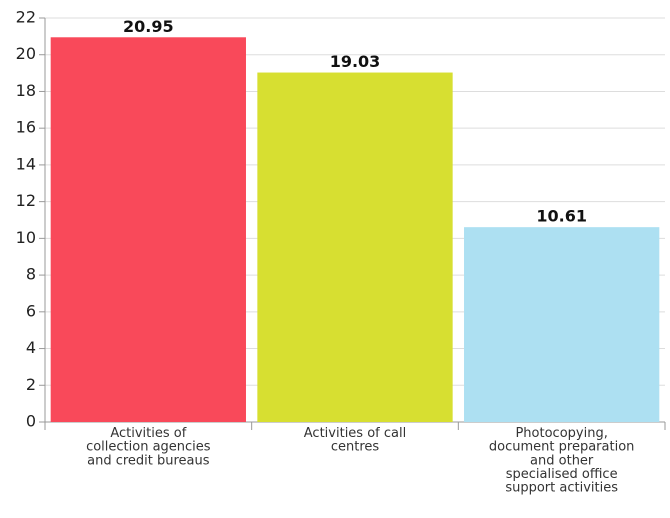 This screenshot has height=518, width=670. What do you see at coordinates (31, 384) in the screenshot?
I see `y-tick-label: 2` at bounding box center [31, 384].